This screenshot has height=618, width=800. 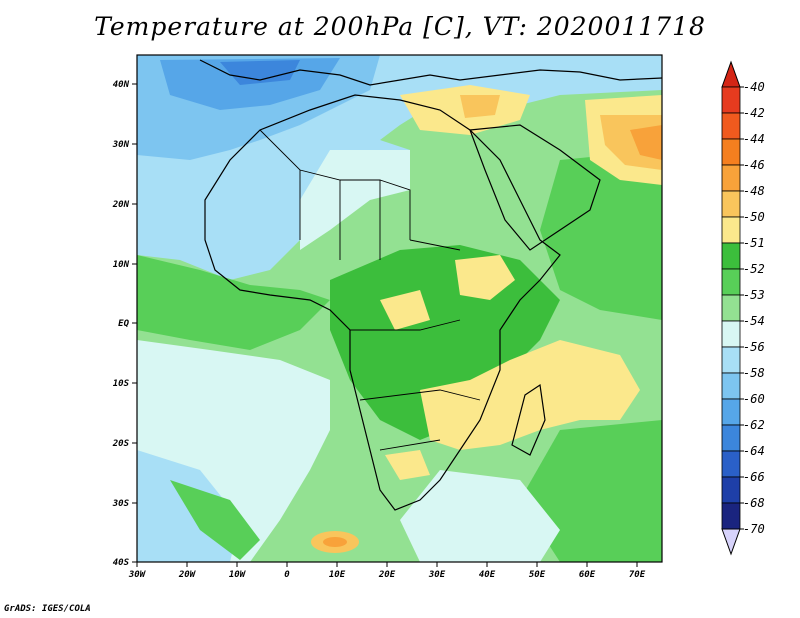 What do you see at coordinates (233, 302) in the screenshot?
I see `green-band-atlantic` at bounding box center [233, 302].